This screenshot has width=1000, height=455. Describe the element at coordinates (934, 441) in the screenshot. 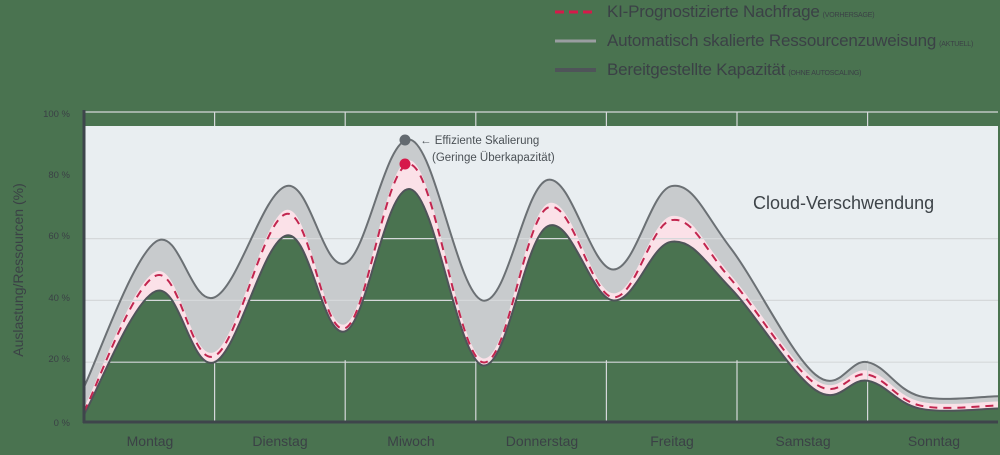

I see `x-tick-sonntag: Sonntag` at that location.